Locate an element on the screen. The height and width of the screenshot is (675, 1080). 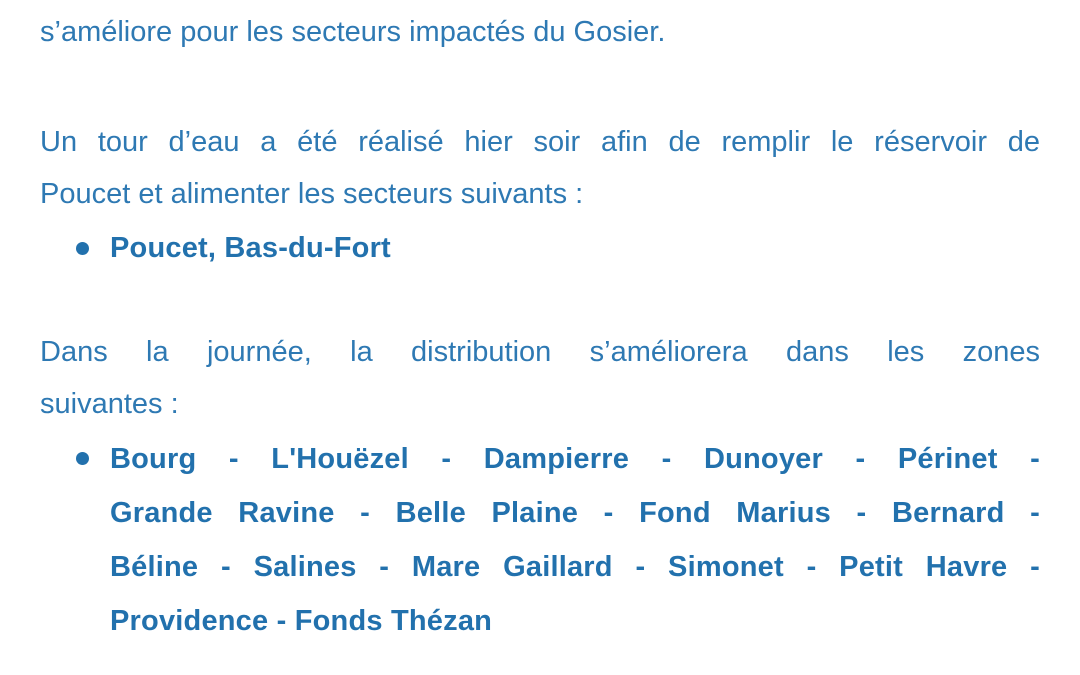
sectors-list-item: Poucet, Bas-du-Fort is located at coordinates (540, 248).